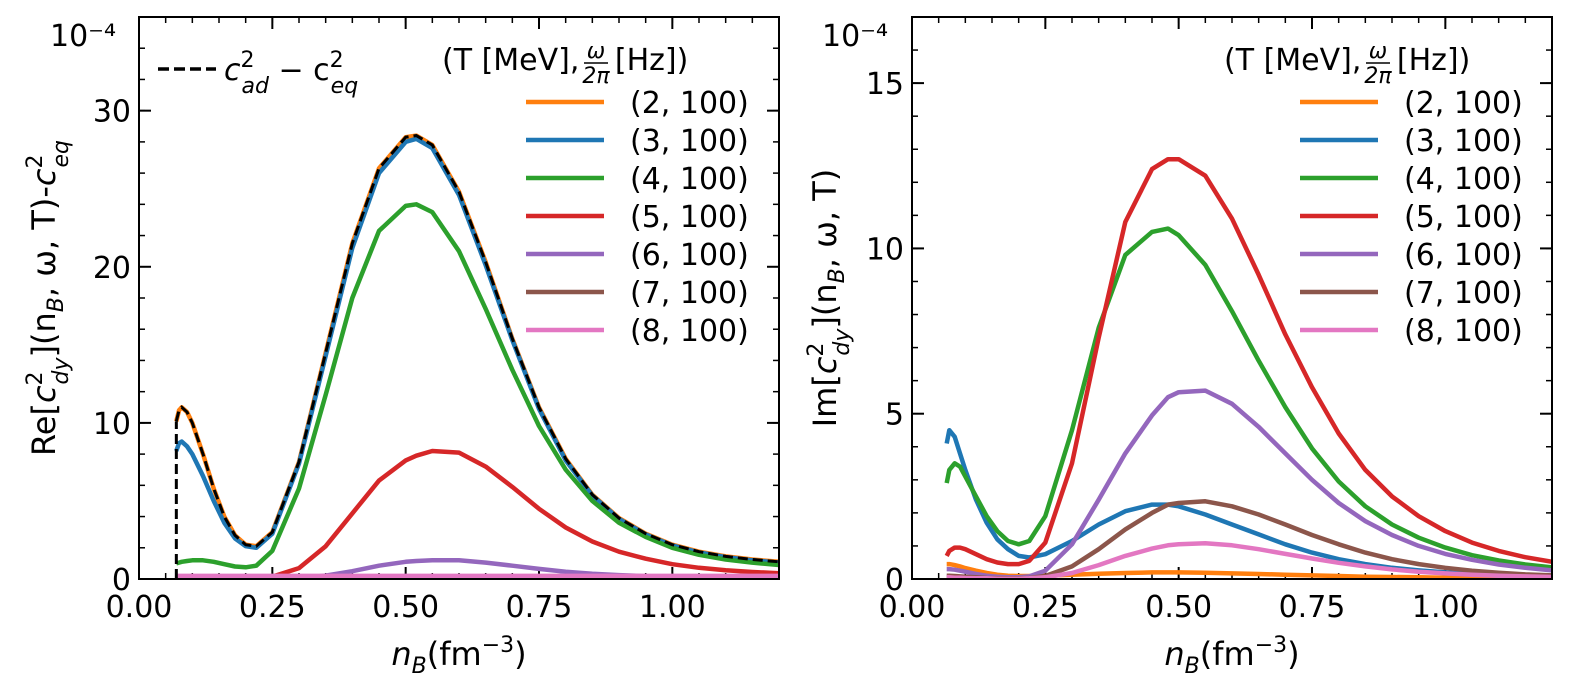 This screenshot has height=700, width=1578. What do you see at coordinates (596, 76) in the screenshot?
I see `left-legend-frac-den: 2π` at bounding box center [596, 76].